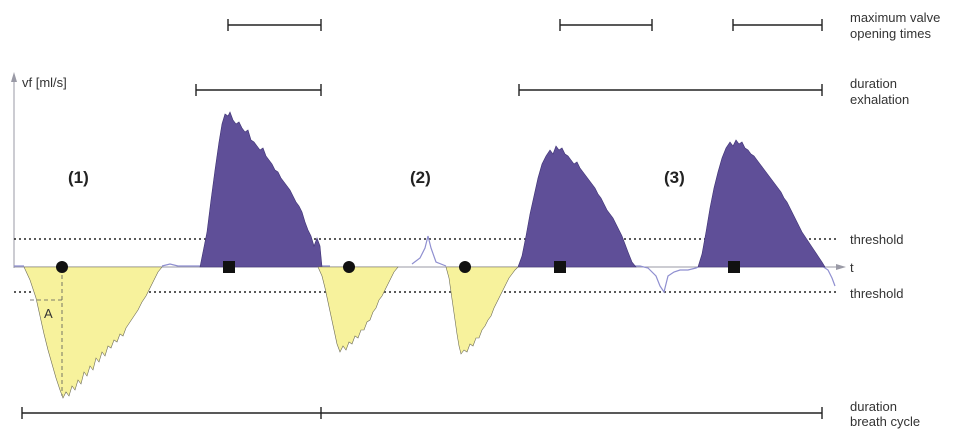  What do you see at coordinates (14, 77) in the screenshot?
I see `y-axis-arrow-icon` at bounding box center [14, 77].